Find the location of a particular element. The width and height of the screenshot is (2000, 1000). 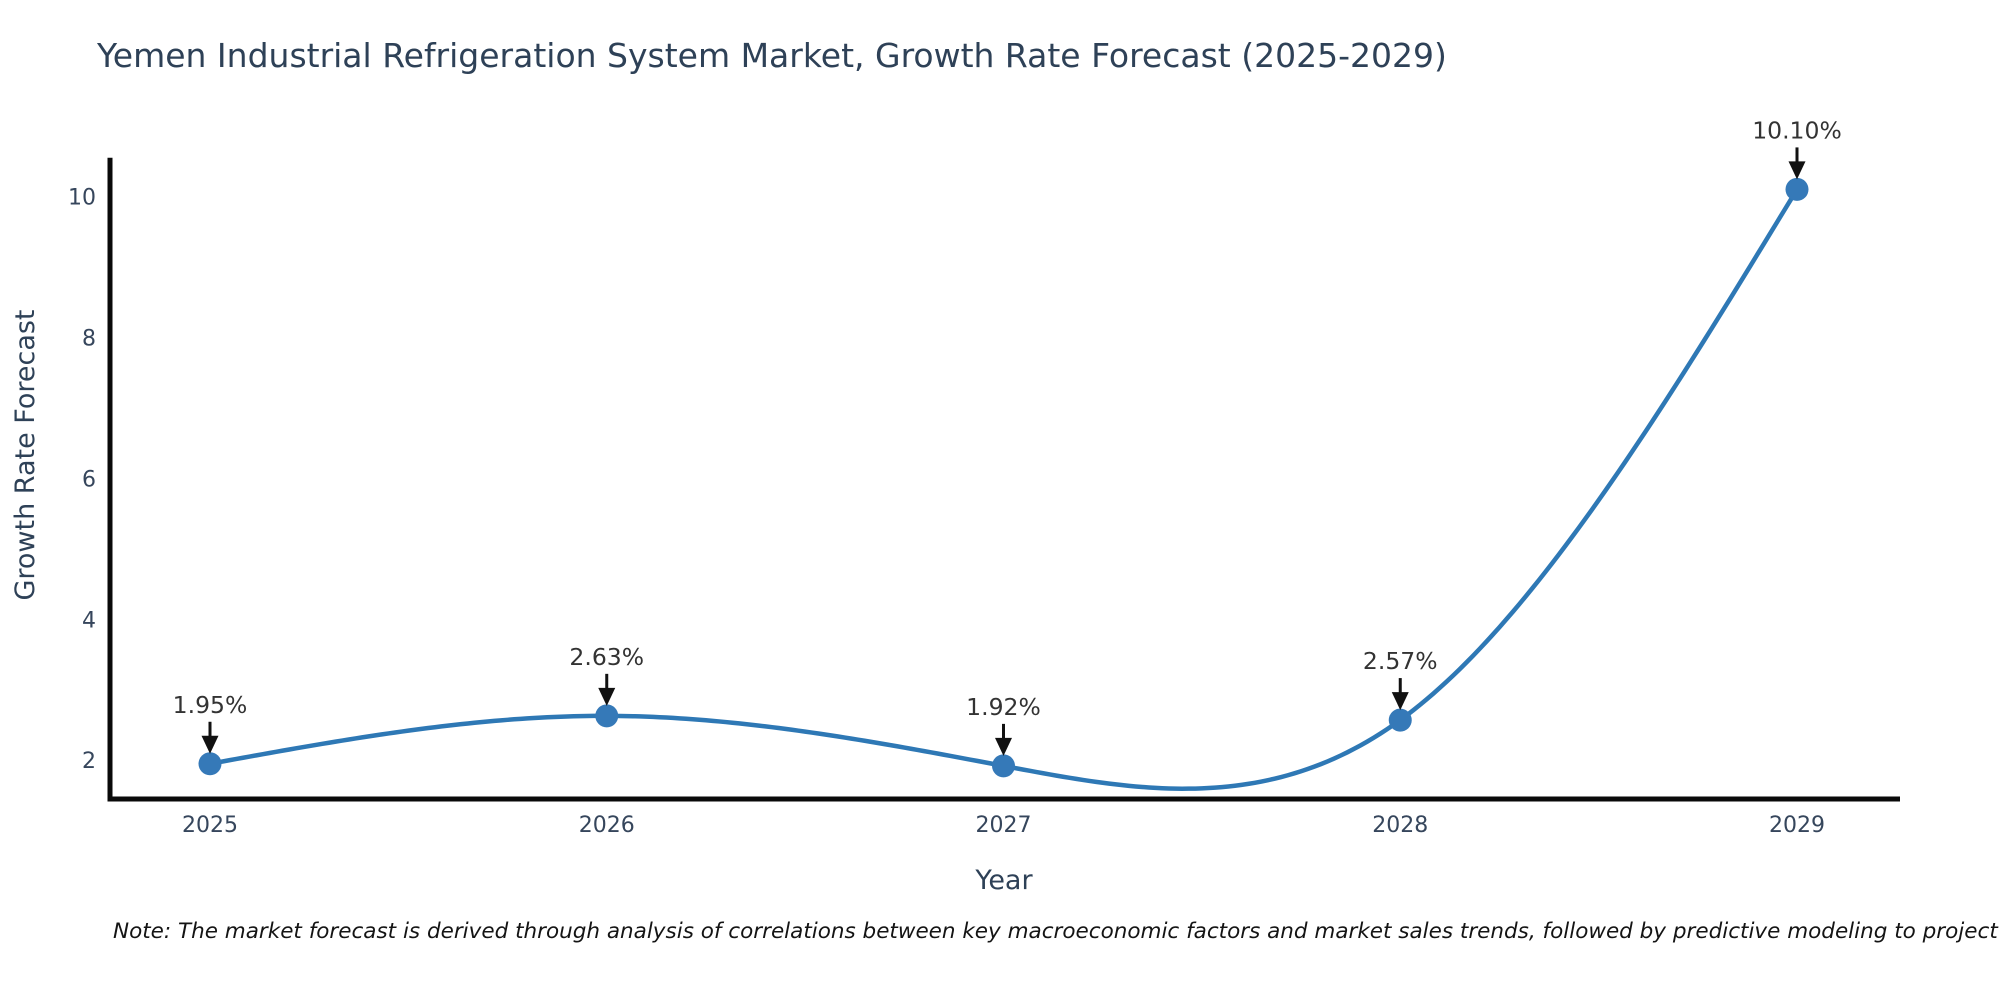

point-value-label: 1.92% is located at coordinates (1003, 707).